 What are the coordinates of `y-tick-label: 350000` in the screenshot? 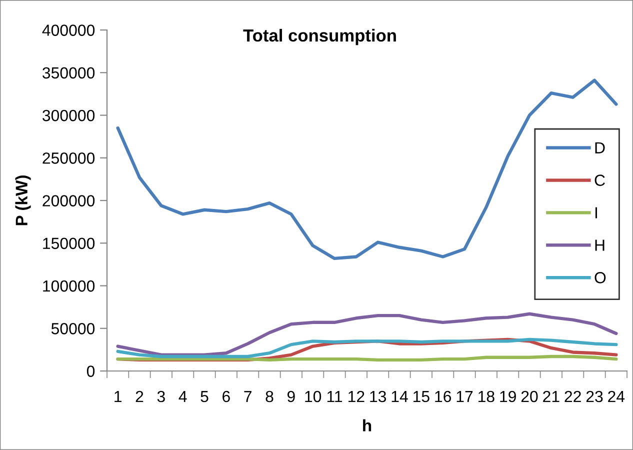 It's located at (68, 73).